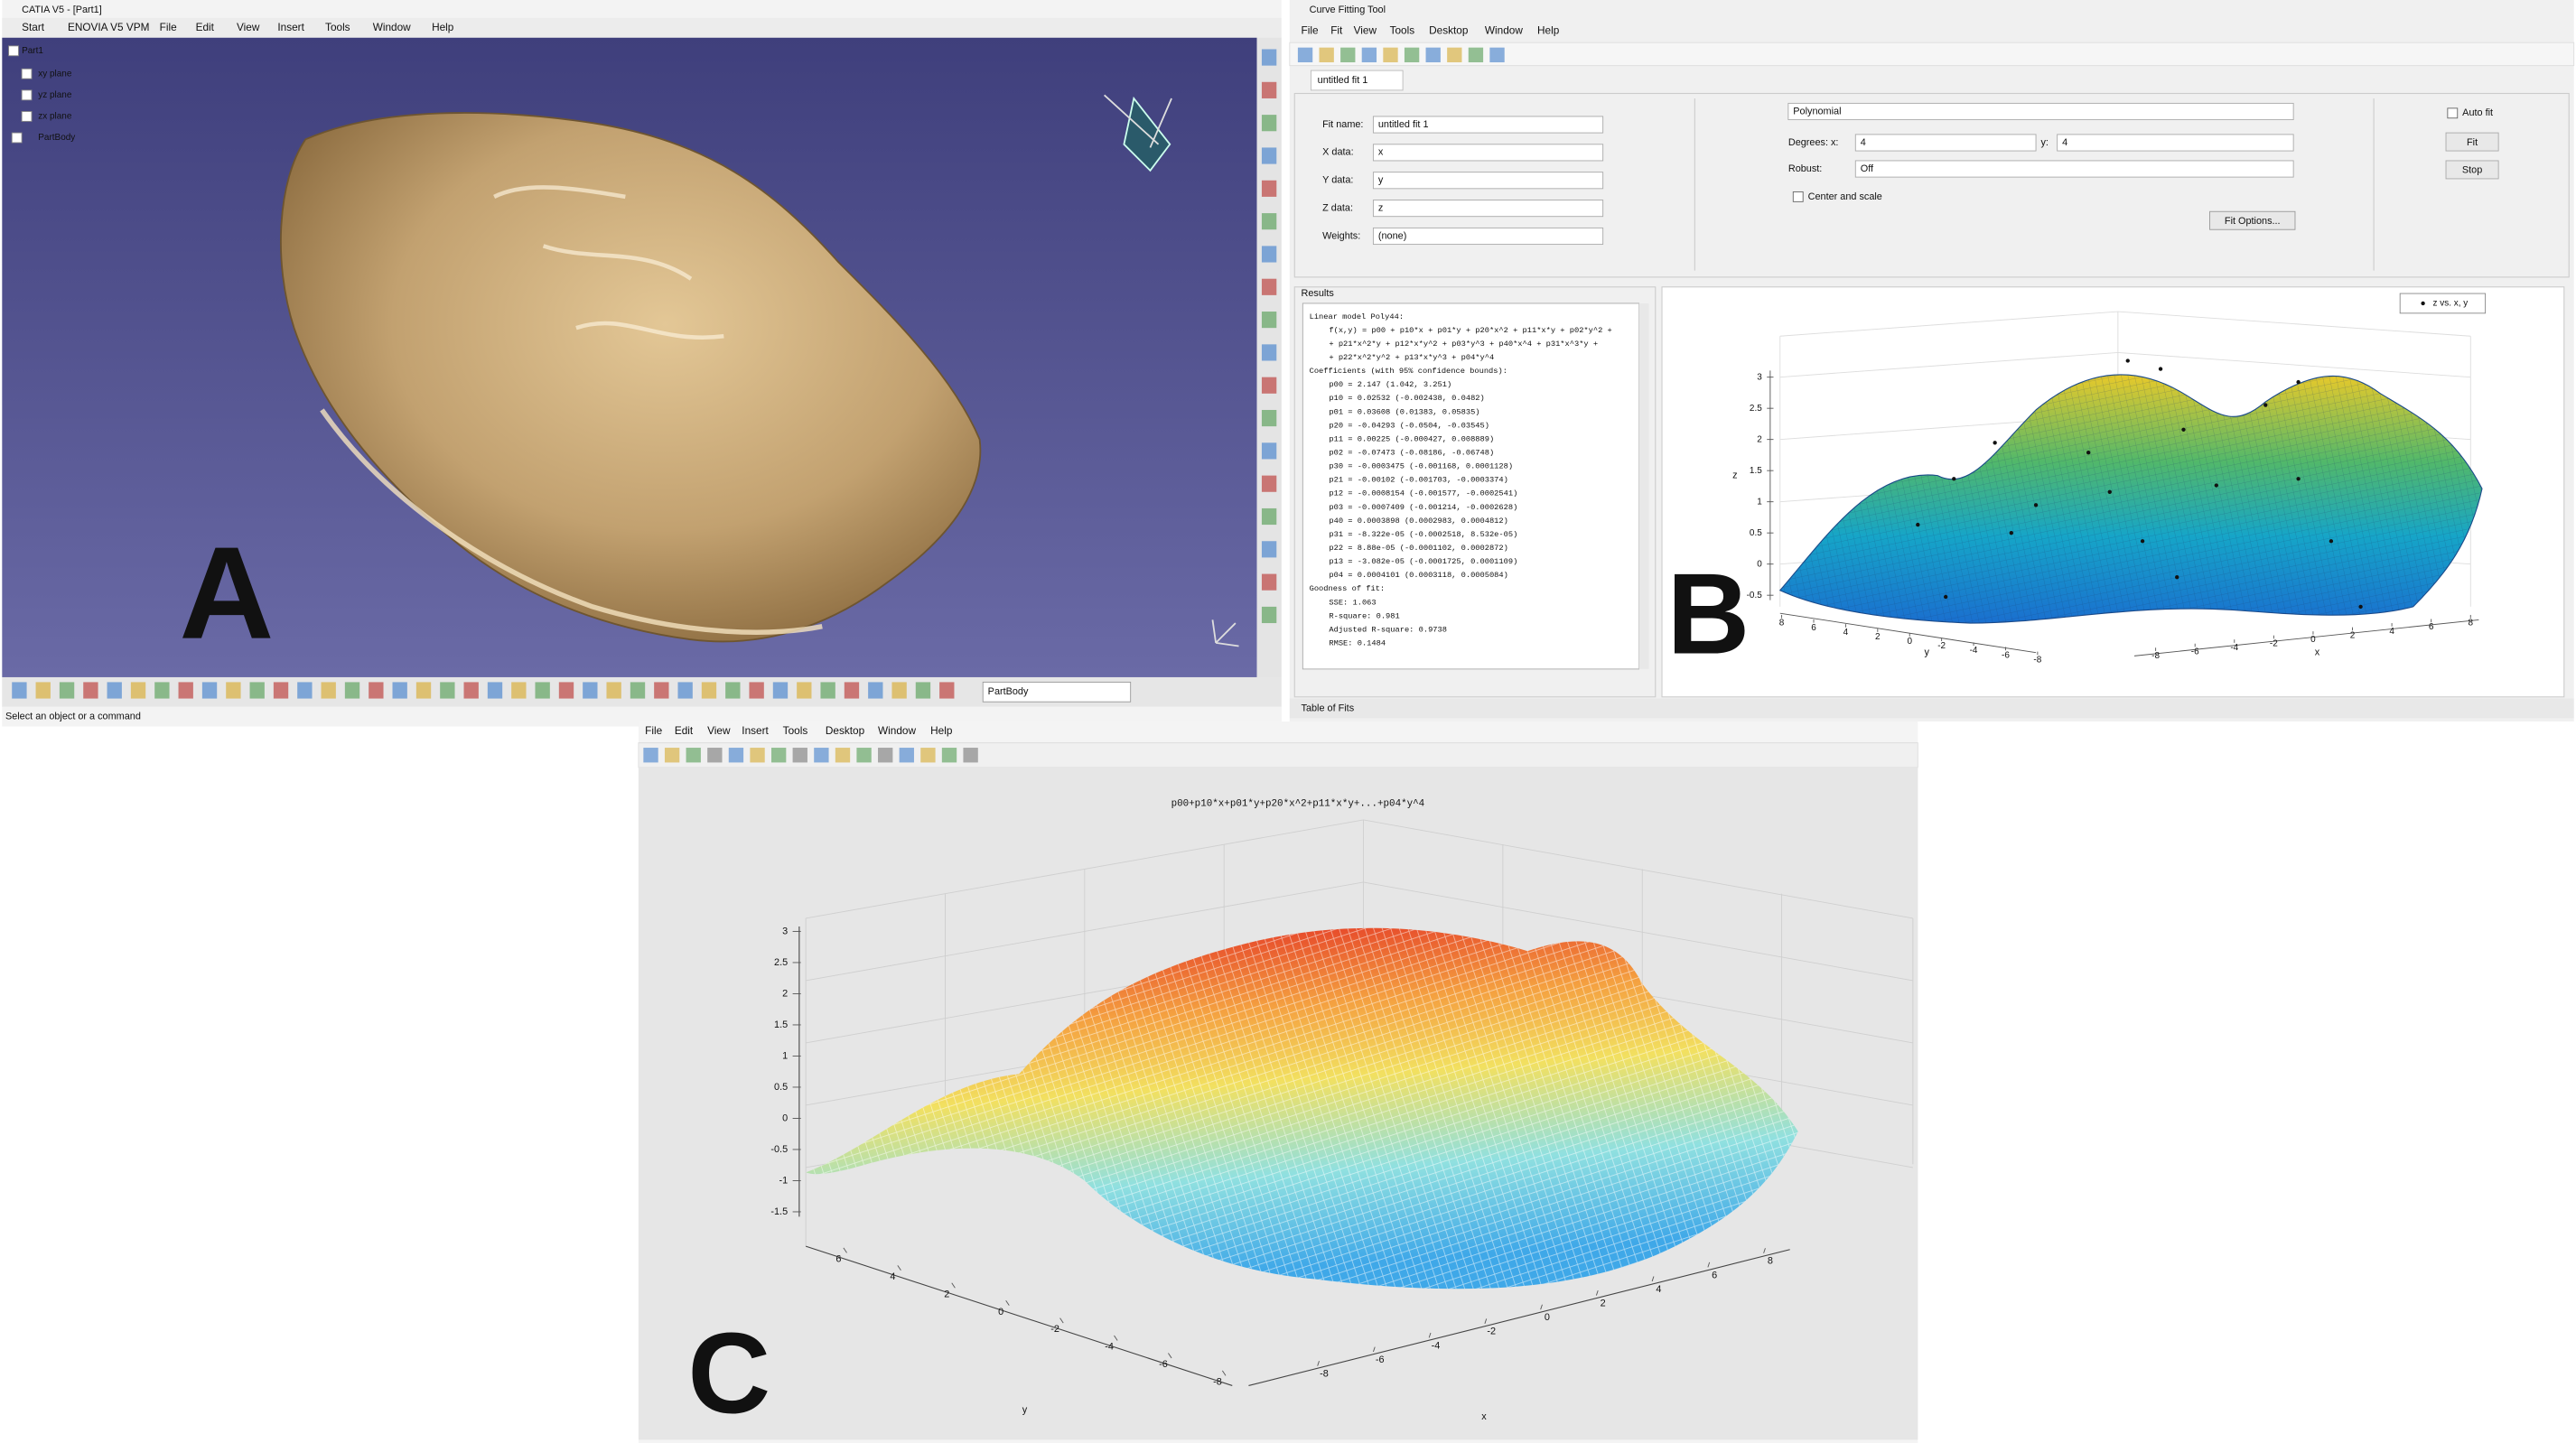 Image resolution: width=2576 pixels, height=1443 pixels. I want to click on center-scale-checkbox, so click(1798, 197).